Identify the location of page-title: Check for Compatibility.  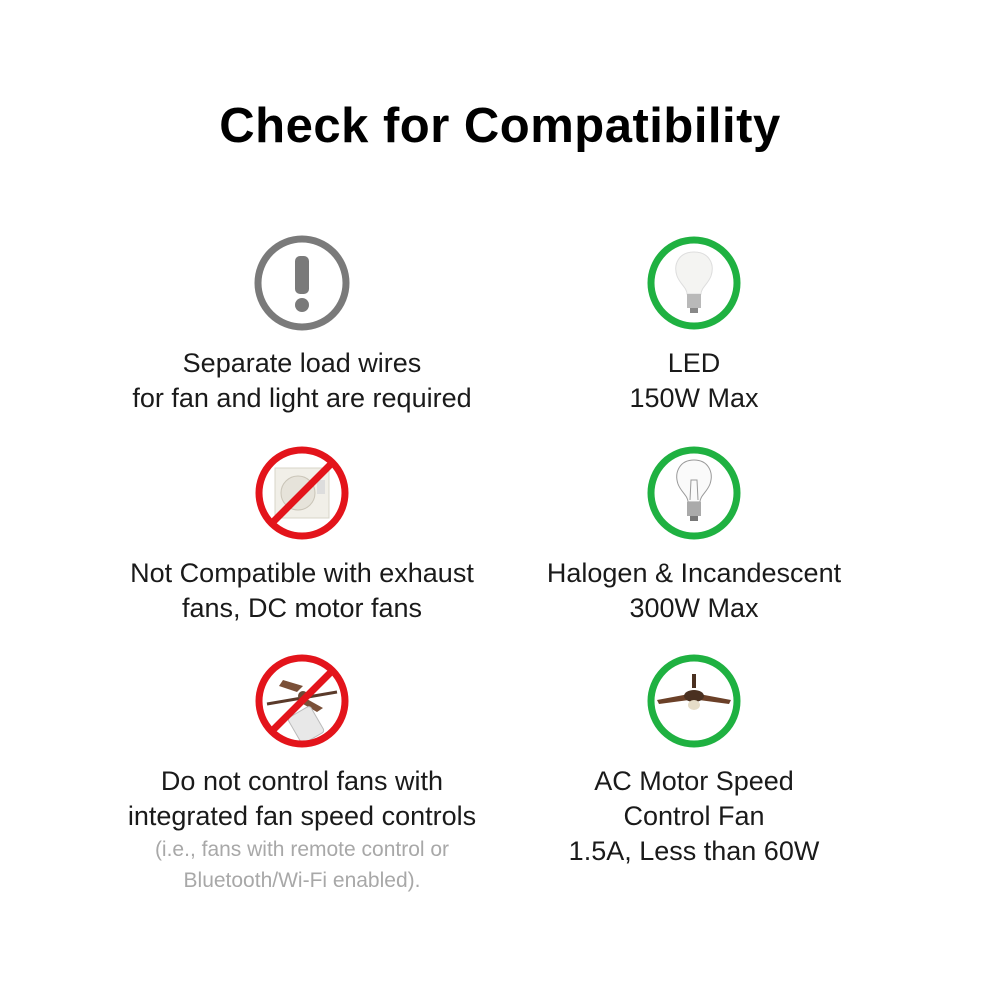
(500, 126).